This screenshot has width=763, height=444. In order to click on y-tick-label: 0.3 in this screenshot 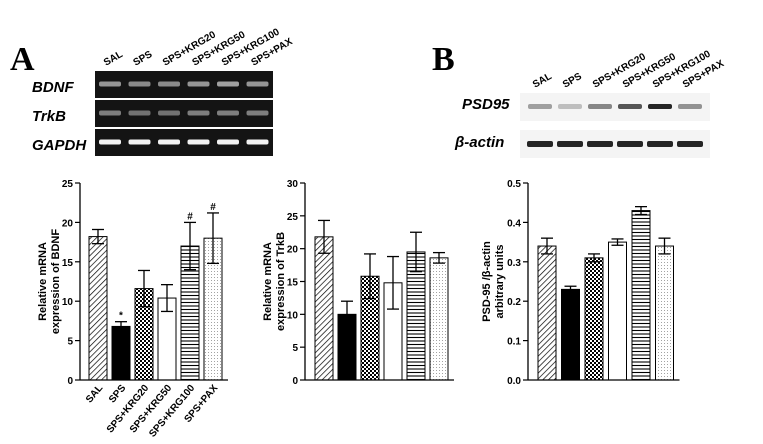, I will do `click(514, 263)`.